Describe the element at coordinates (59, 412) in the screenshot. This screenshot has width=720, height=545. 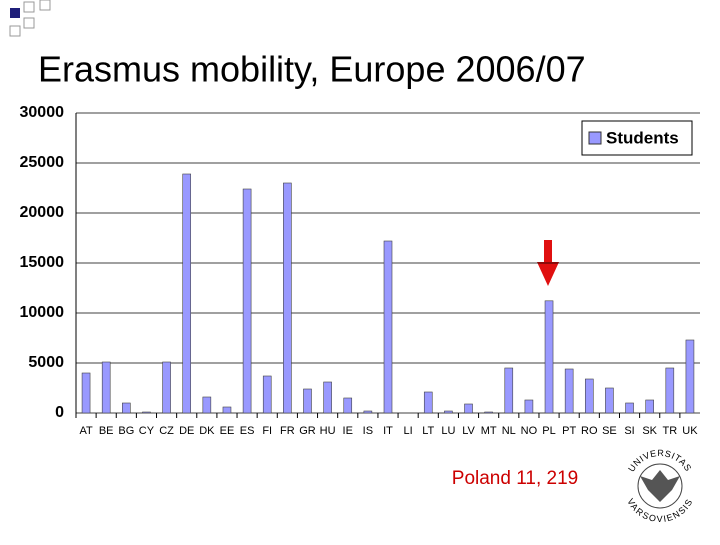
I see `y-tick-label: 0` at that location.